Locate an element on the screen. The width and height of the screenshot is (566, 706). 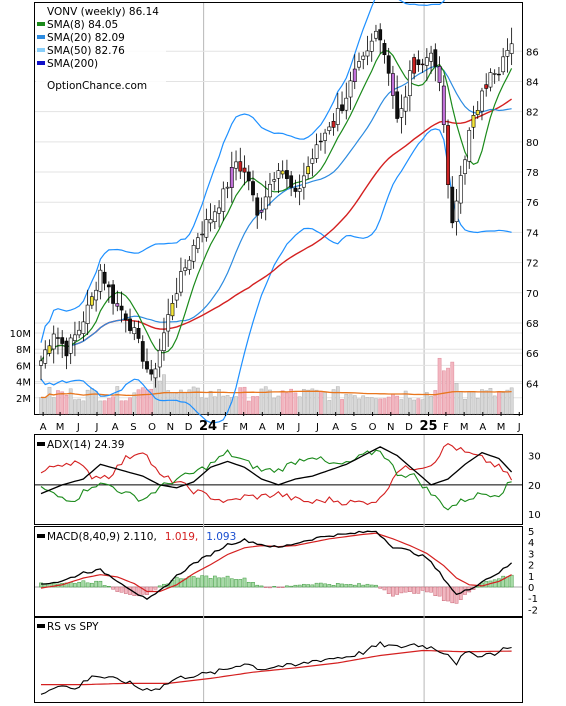
x-tick-label: N is located at coordinates (390, 427).